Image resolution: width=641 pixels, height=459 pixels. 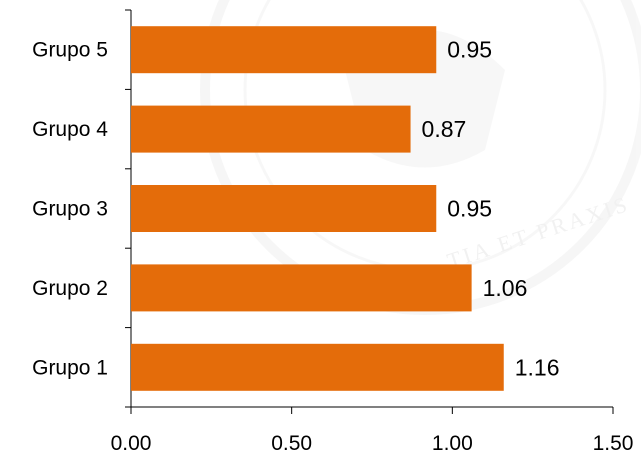 I want to click on category-label: Grupo 1, so click(x=70, y=367).